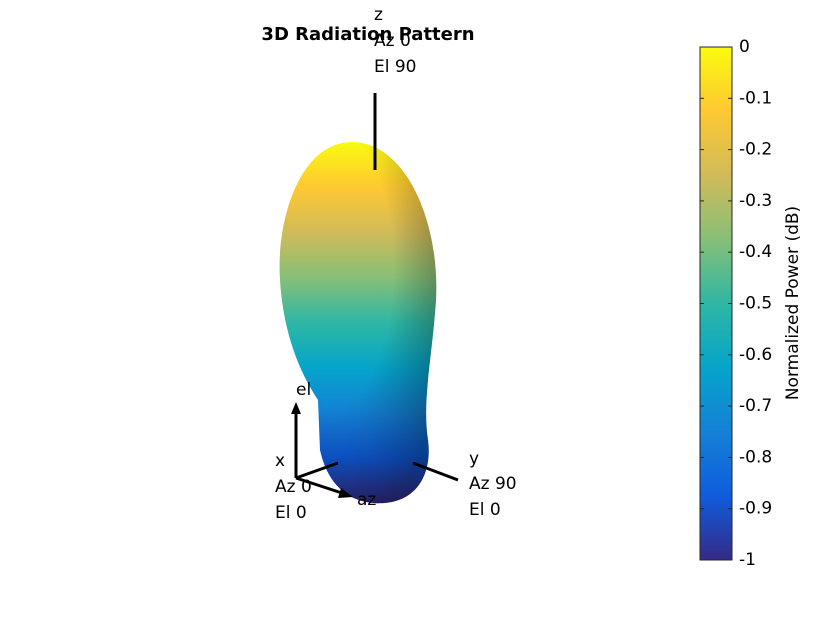  What do you see at coordinates (474, 459) in the screenshot?
I see `axis-label: y` at bounding box center [474, 459].